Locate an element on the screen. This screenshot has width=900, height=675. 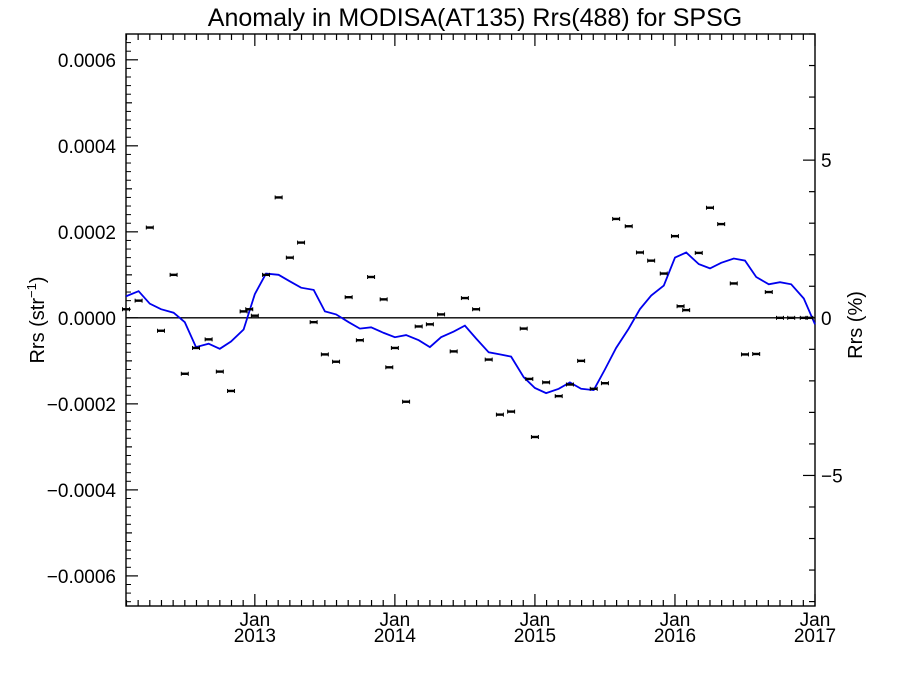
y-tick-label: −0.0004 is located at coordinates (82, 491).